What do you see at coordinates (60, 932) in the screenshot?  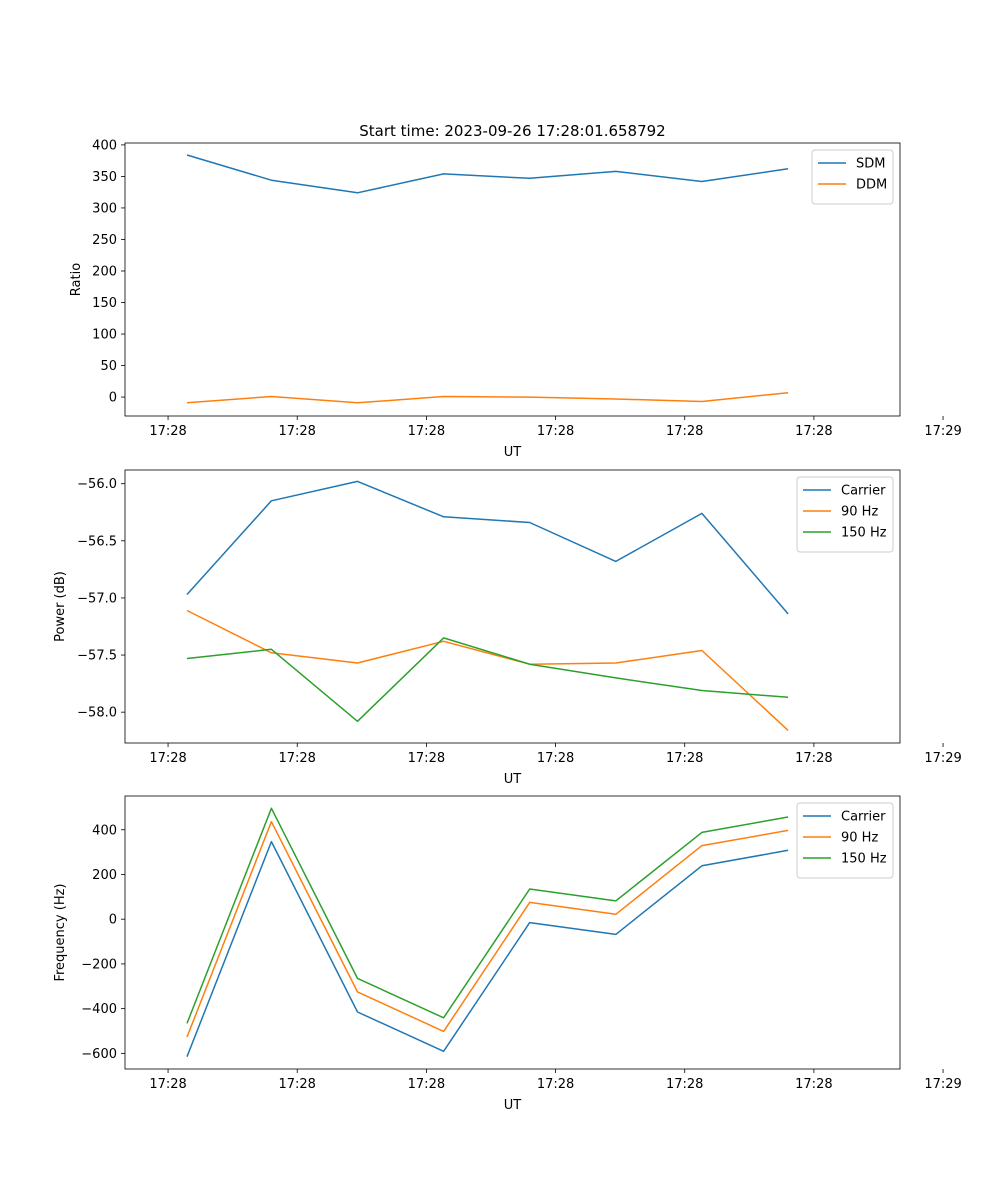 I see `y-axis-label: Frequency (Hz)` at bounding box center [60, 932].